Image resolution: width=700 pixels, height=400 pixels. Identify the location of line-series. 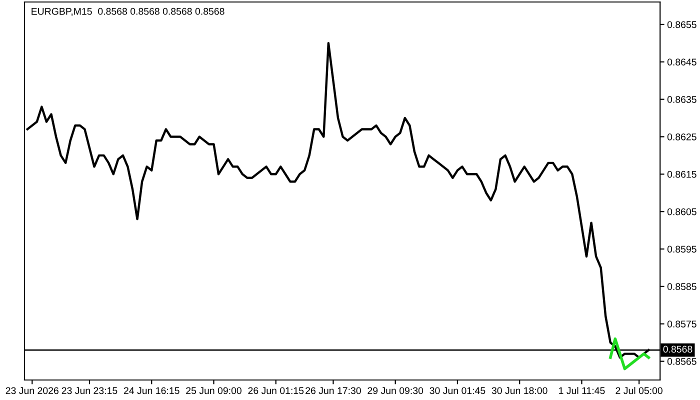
(629, 353).